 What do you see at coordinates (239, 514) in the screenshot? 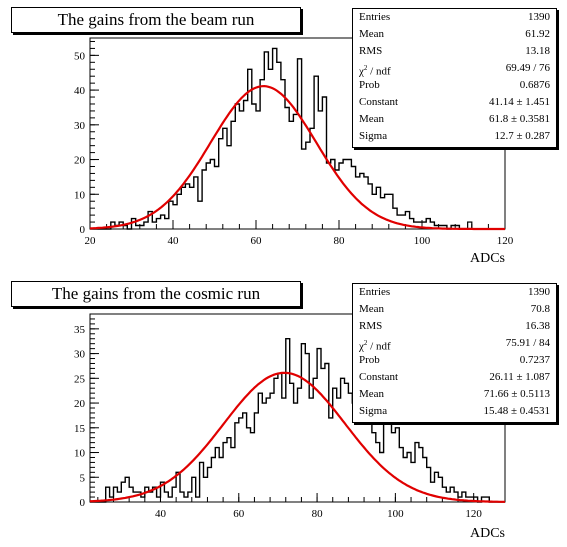
I see `cosmic-xtick-label: 60` at bounding box center [239, 514].